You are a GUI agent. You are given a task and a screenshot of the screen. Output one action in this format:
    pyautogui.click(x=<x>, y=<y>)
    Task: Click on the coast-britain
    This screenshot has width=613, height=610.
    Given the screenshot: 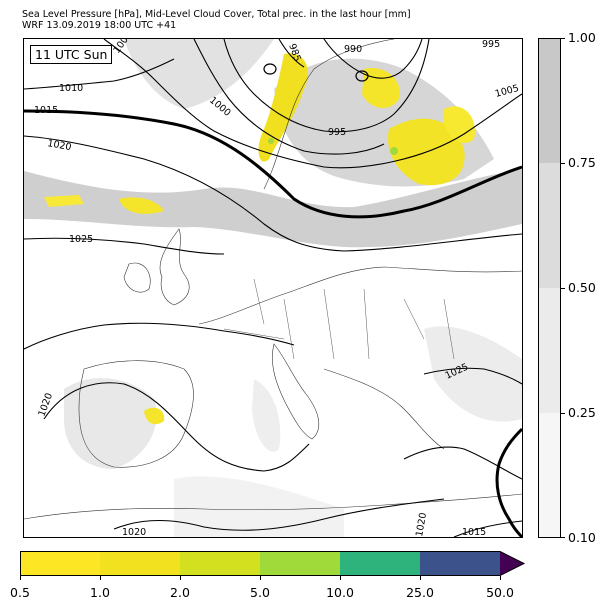 What is the action you would take?
    pyautogui.click(x=174, y=267)
    